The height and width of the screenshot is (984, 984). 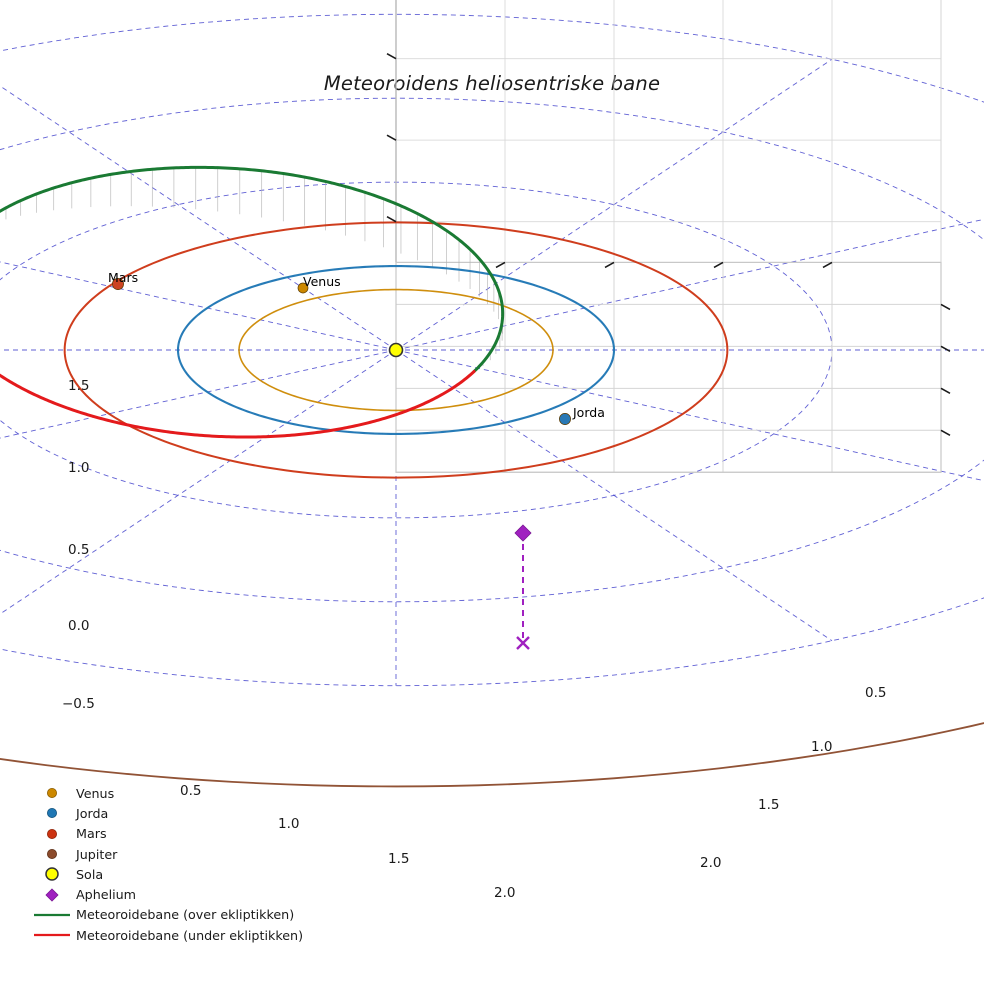 I want to click on legend-label: Mars, so click(x=91, y=834).